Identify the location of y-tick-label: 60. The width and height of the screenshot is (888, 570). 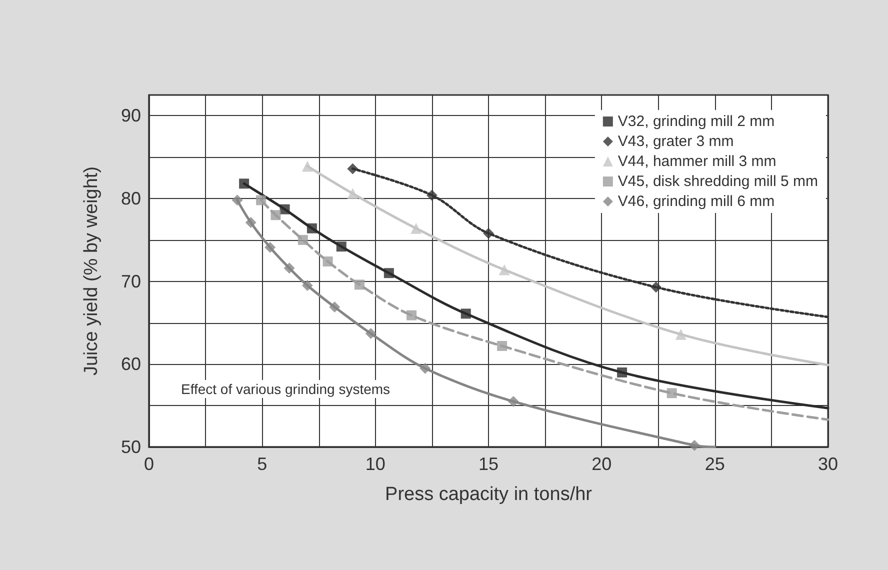
(130, 364).